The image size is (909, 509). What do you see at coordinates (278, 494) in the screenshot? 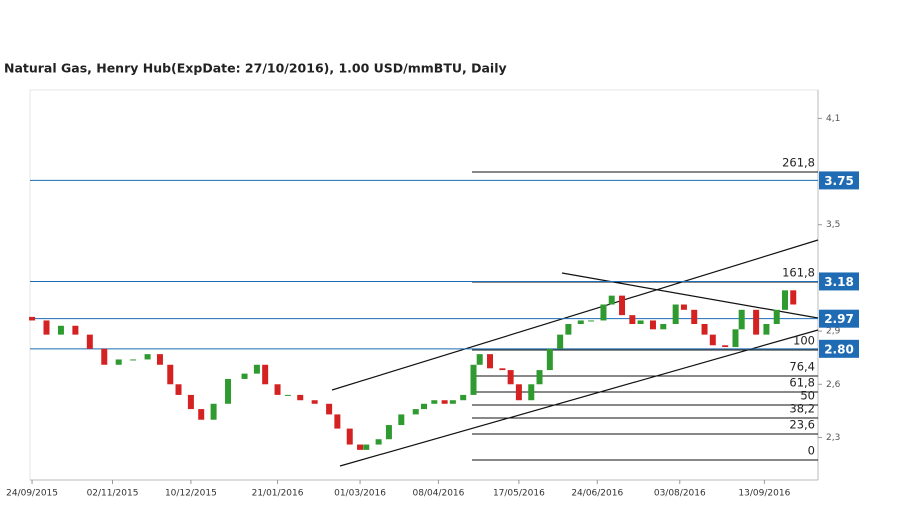
I see `x-tick-label: 21/01/2016` at bounding box center [278, 494].